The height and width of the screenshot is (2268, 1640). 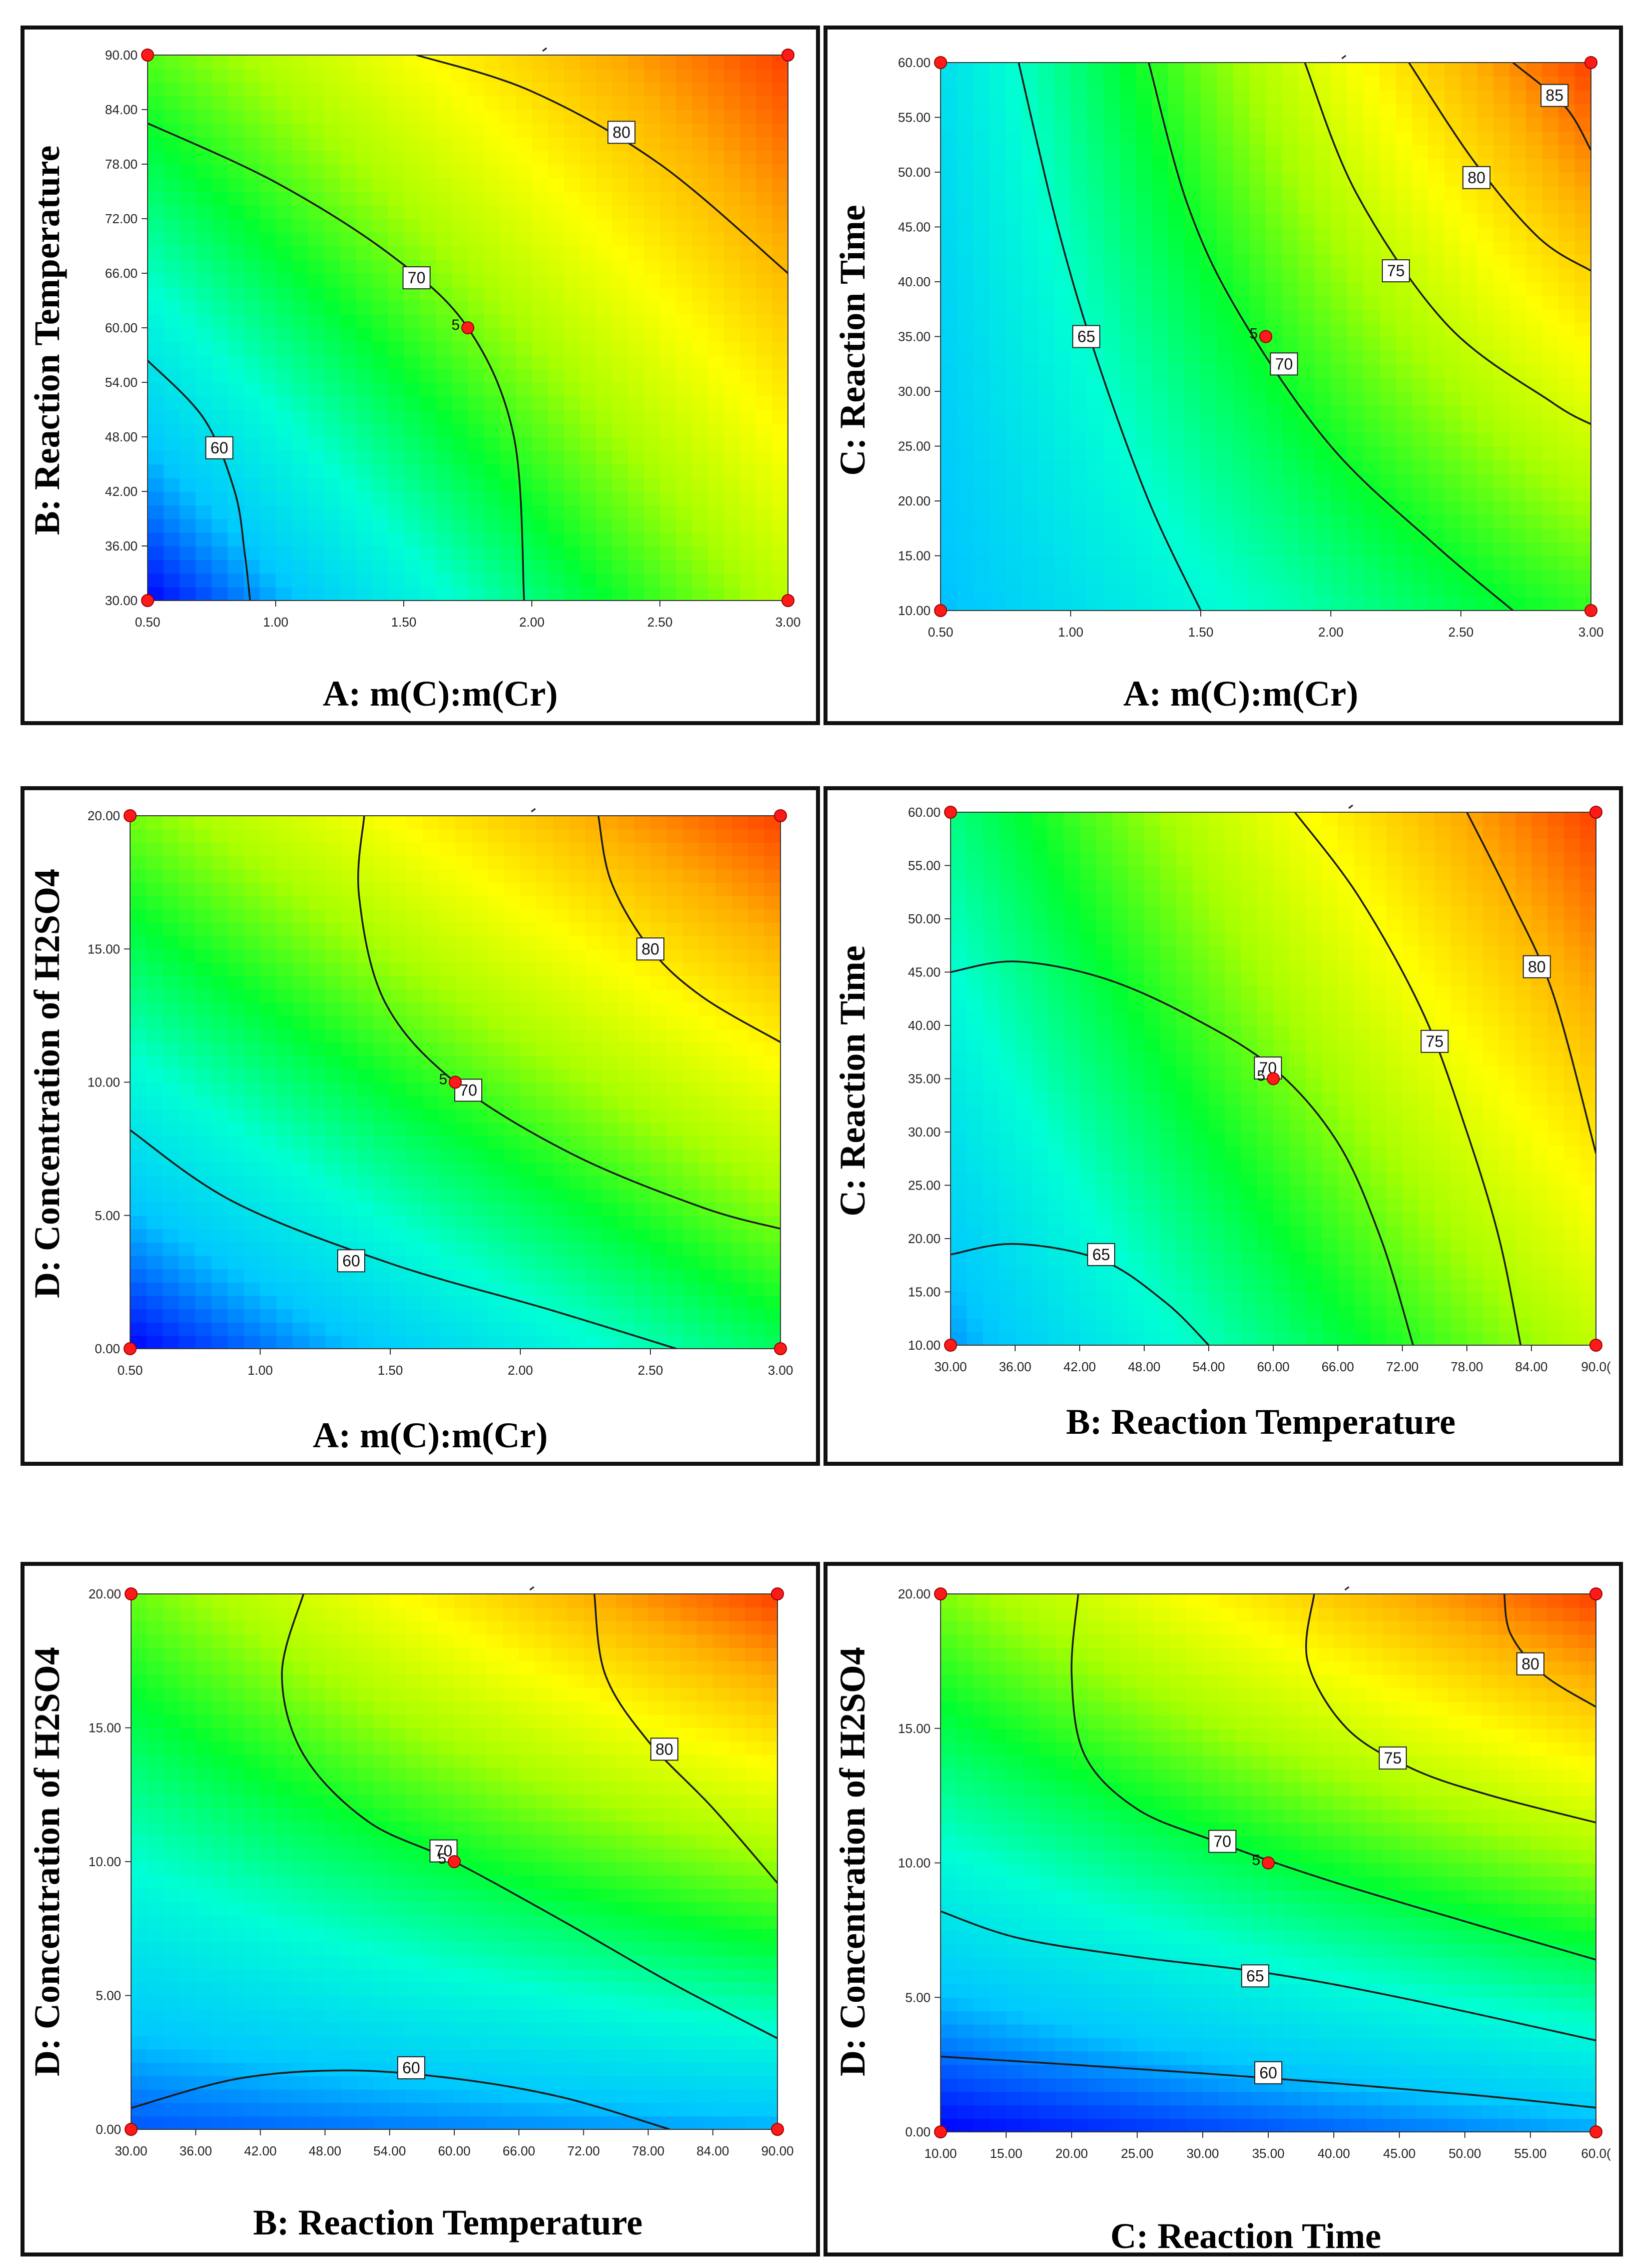 What do you see at coordinates (914, 1864) in the screenshot?
I see `y-tick-label: 10.00` at bounding box center [914, 1864].